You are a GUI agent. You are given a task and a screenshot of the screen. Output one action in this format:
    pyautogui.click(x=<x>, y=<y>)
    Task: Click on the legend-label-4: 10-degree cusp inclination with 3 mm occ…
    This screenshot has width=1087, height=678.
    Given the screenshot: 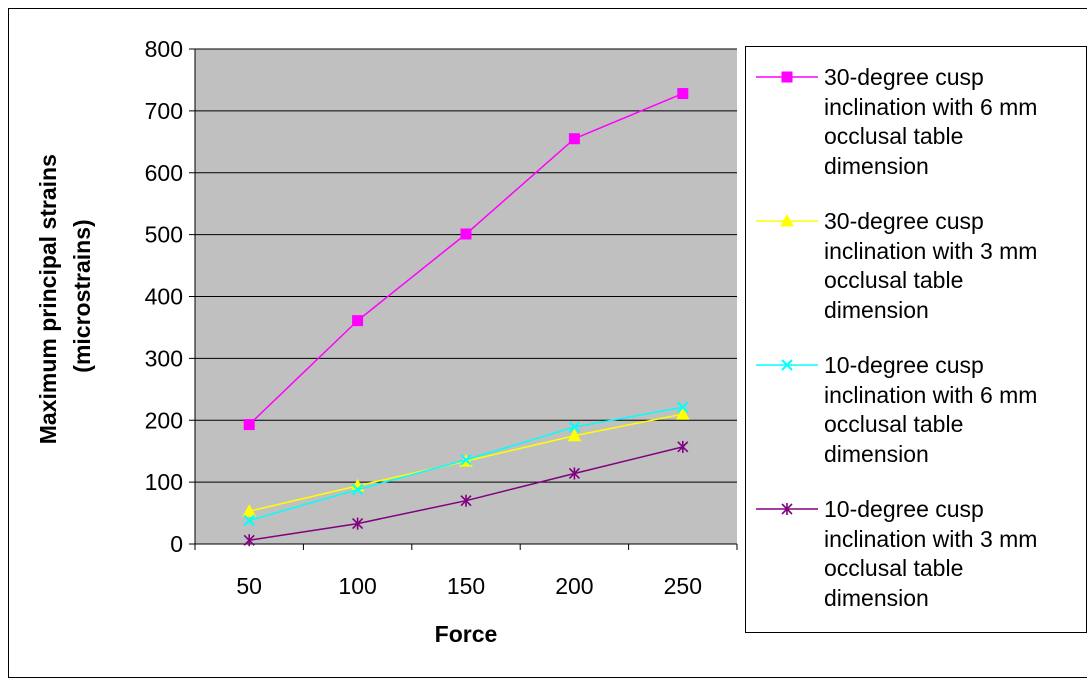 What is the action you would take?
    pyautogui.click(x=955, y=554)
    